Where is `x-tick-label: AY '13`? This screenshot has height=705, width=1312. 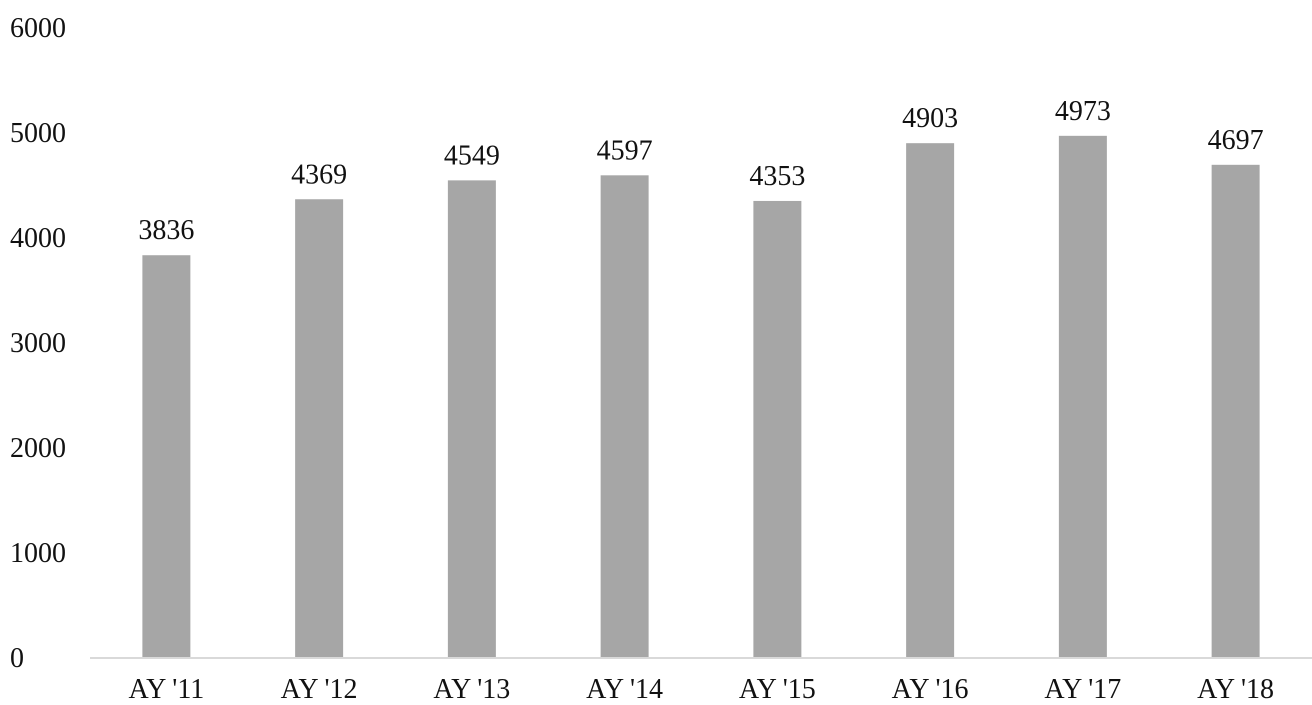
x-tick-label: AY '13 is located at coordinates (471, 689).